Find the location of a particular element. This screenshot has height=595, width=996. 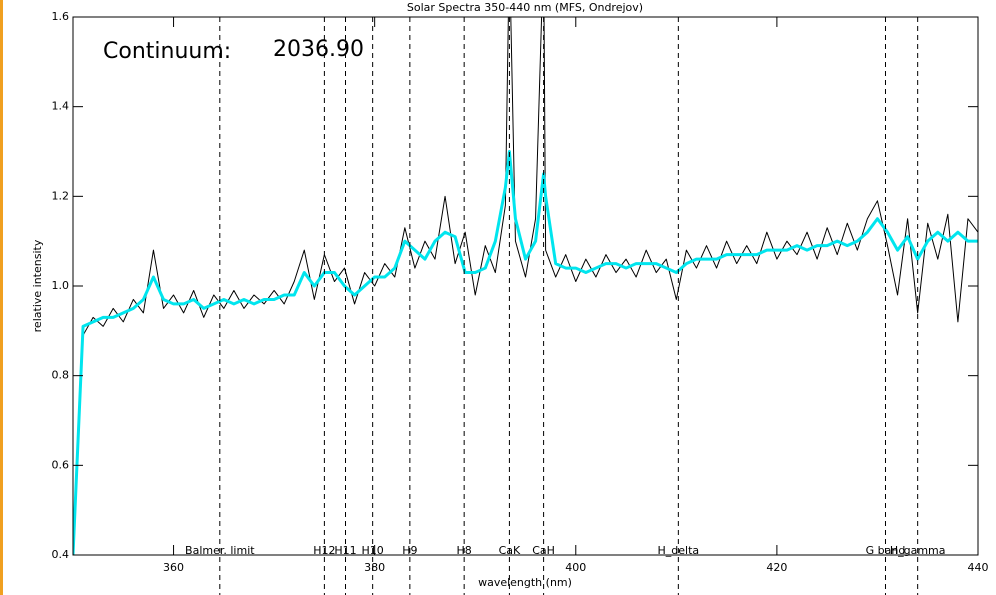

y-axis-label: relative intensity is located at coordinates (37, 285).